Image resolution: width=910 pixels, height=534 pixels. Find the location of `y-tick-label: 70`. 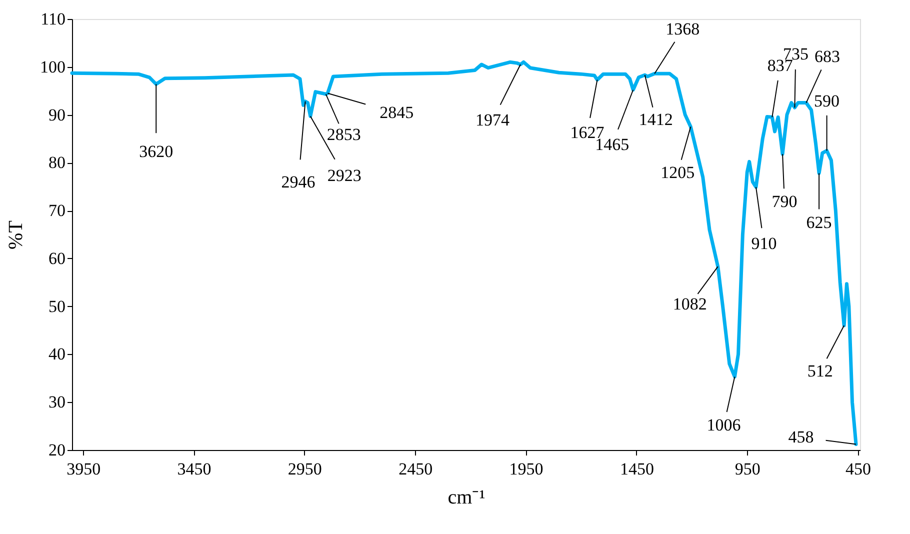

y-tick-label: 70 is located at coordinates (57, 210).